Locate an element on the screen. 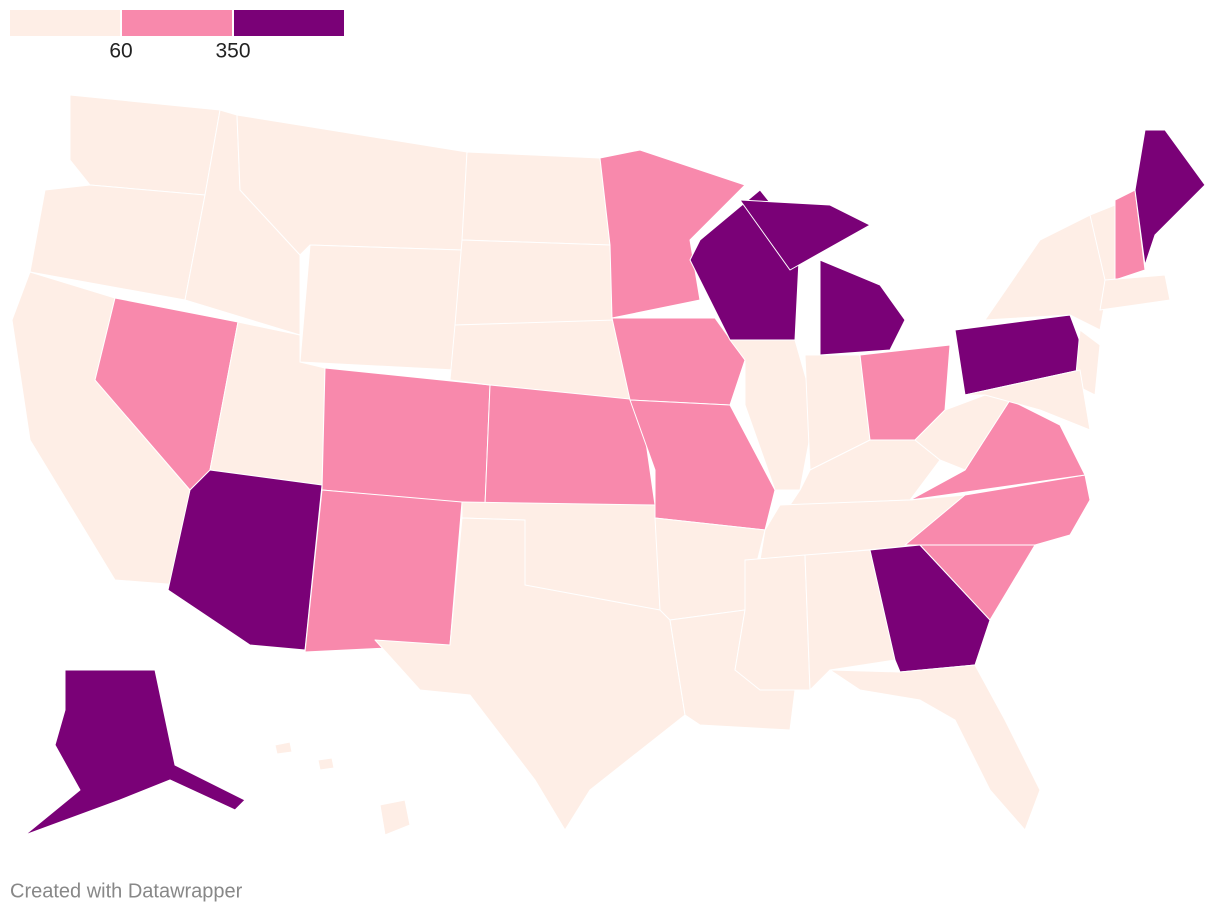  legend: 60 350 is located at coordinates (177, 36).